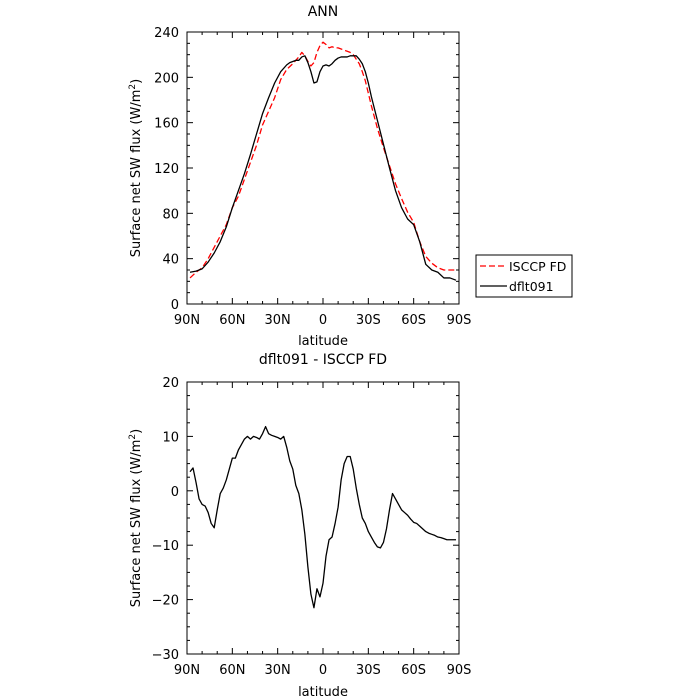 The height and width of the screenshot is (700, 700). What do you see at coordinates (537, 266) in the screenshot?
I see `legend-label-isccp: ISCCP FD` at bounding box center [537, 266].